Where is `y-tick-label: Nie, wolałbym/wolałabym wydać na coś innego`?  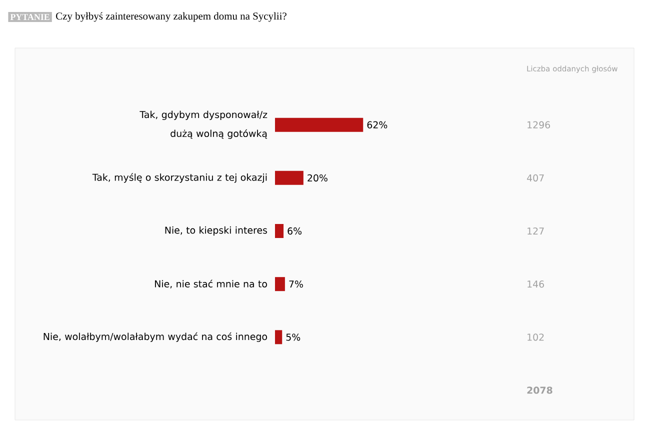
y-tick-label: Nie, wolałbym/wolałabym wydać na coś innego is located at coordinates (156, 337).